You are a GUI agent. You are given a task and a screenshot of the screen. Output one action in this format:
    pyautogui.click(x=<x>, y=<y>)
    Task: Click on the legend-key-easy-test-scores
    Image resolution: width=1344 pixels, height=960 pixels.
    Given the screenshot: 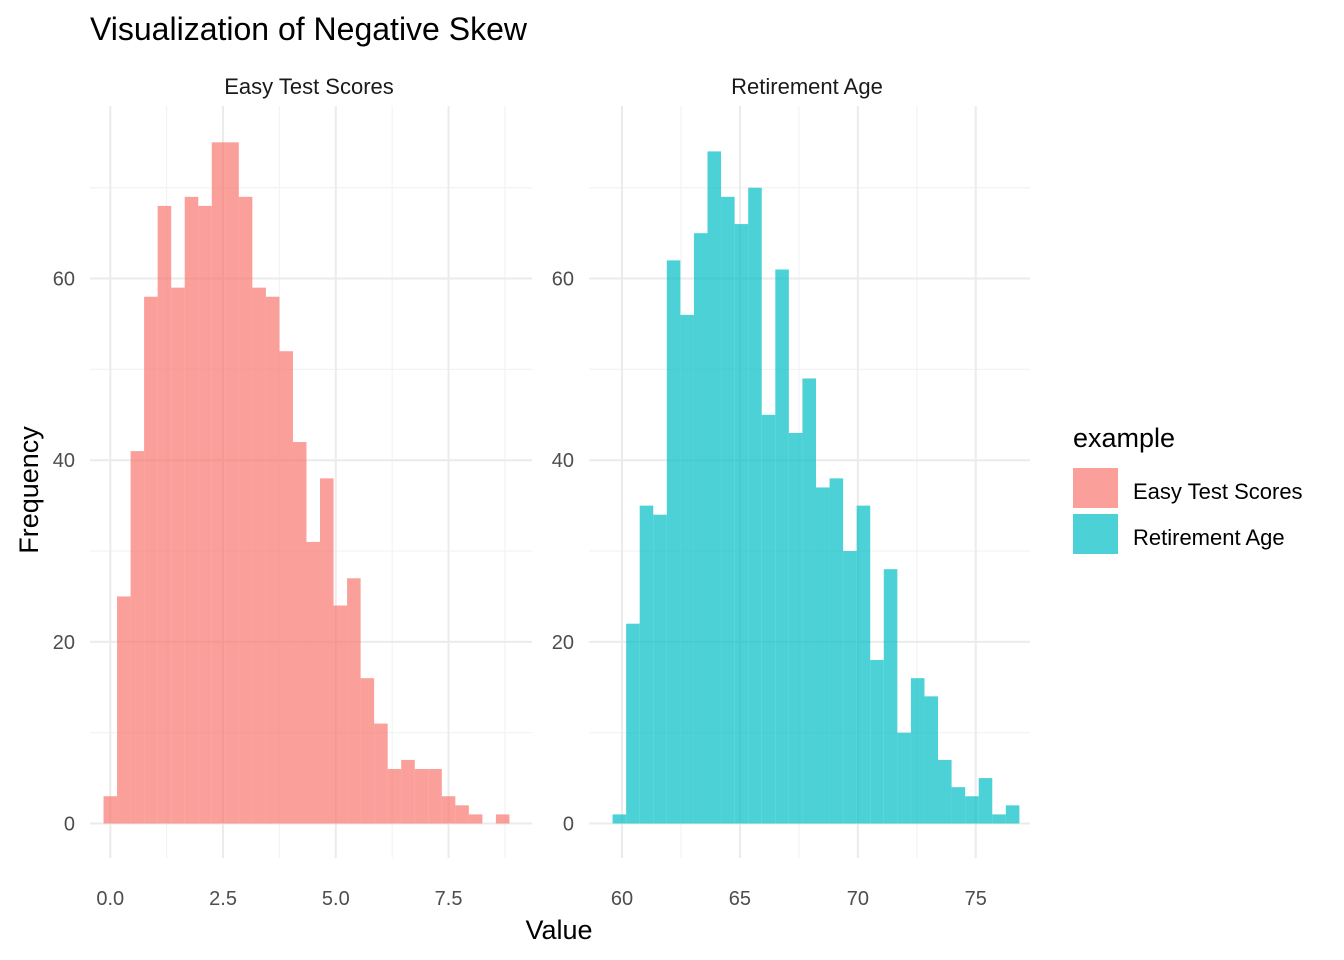 What is the action you would take?
    pyautogui.click(x=1095, y=488)
    